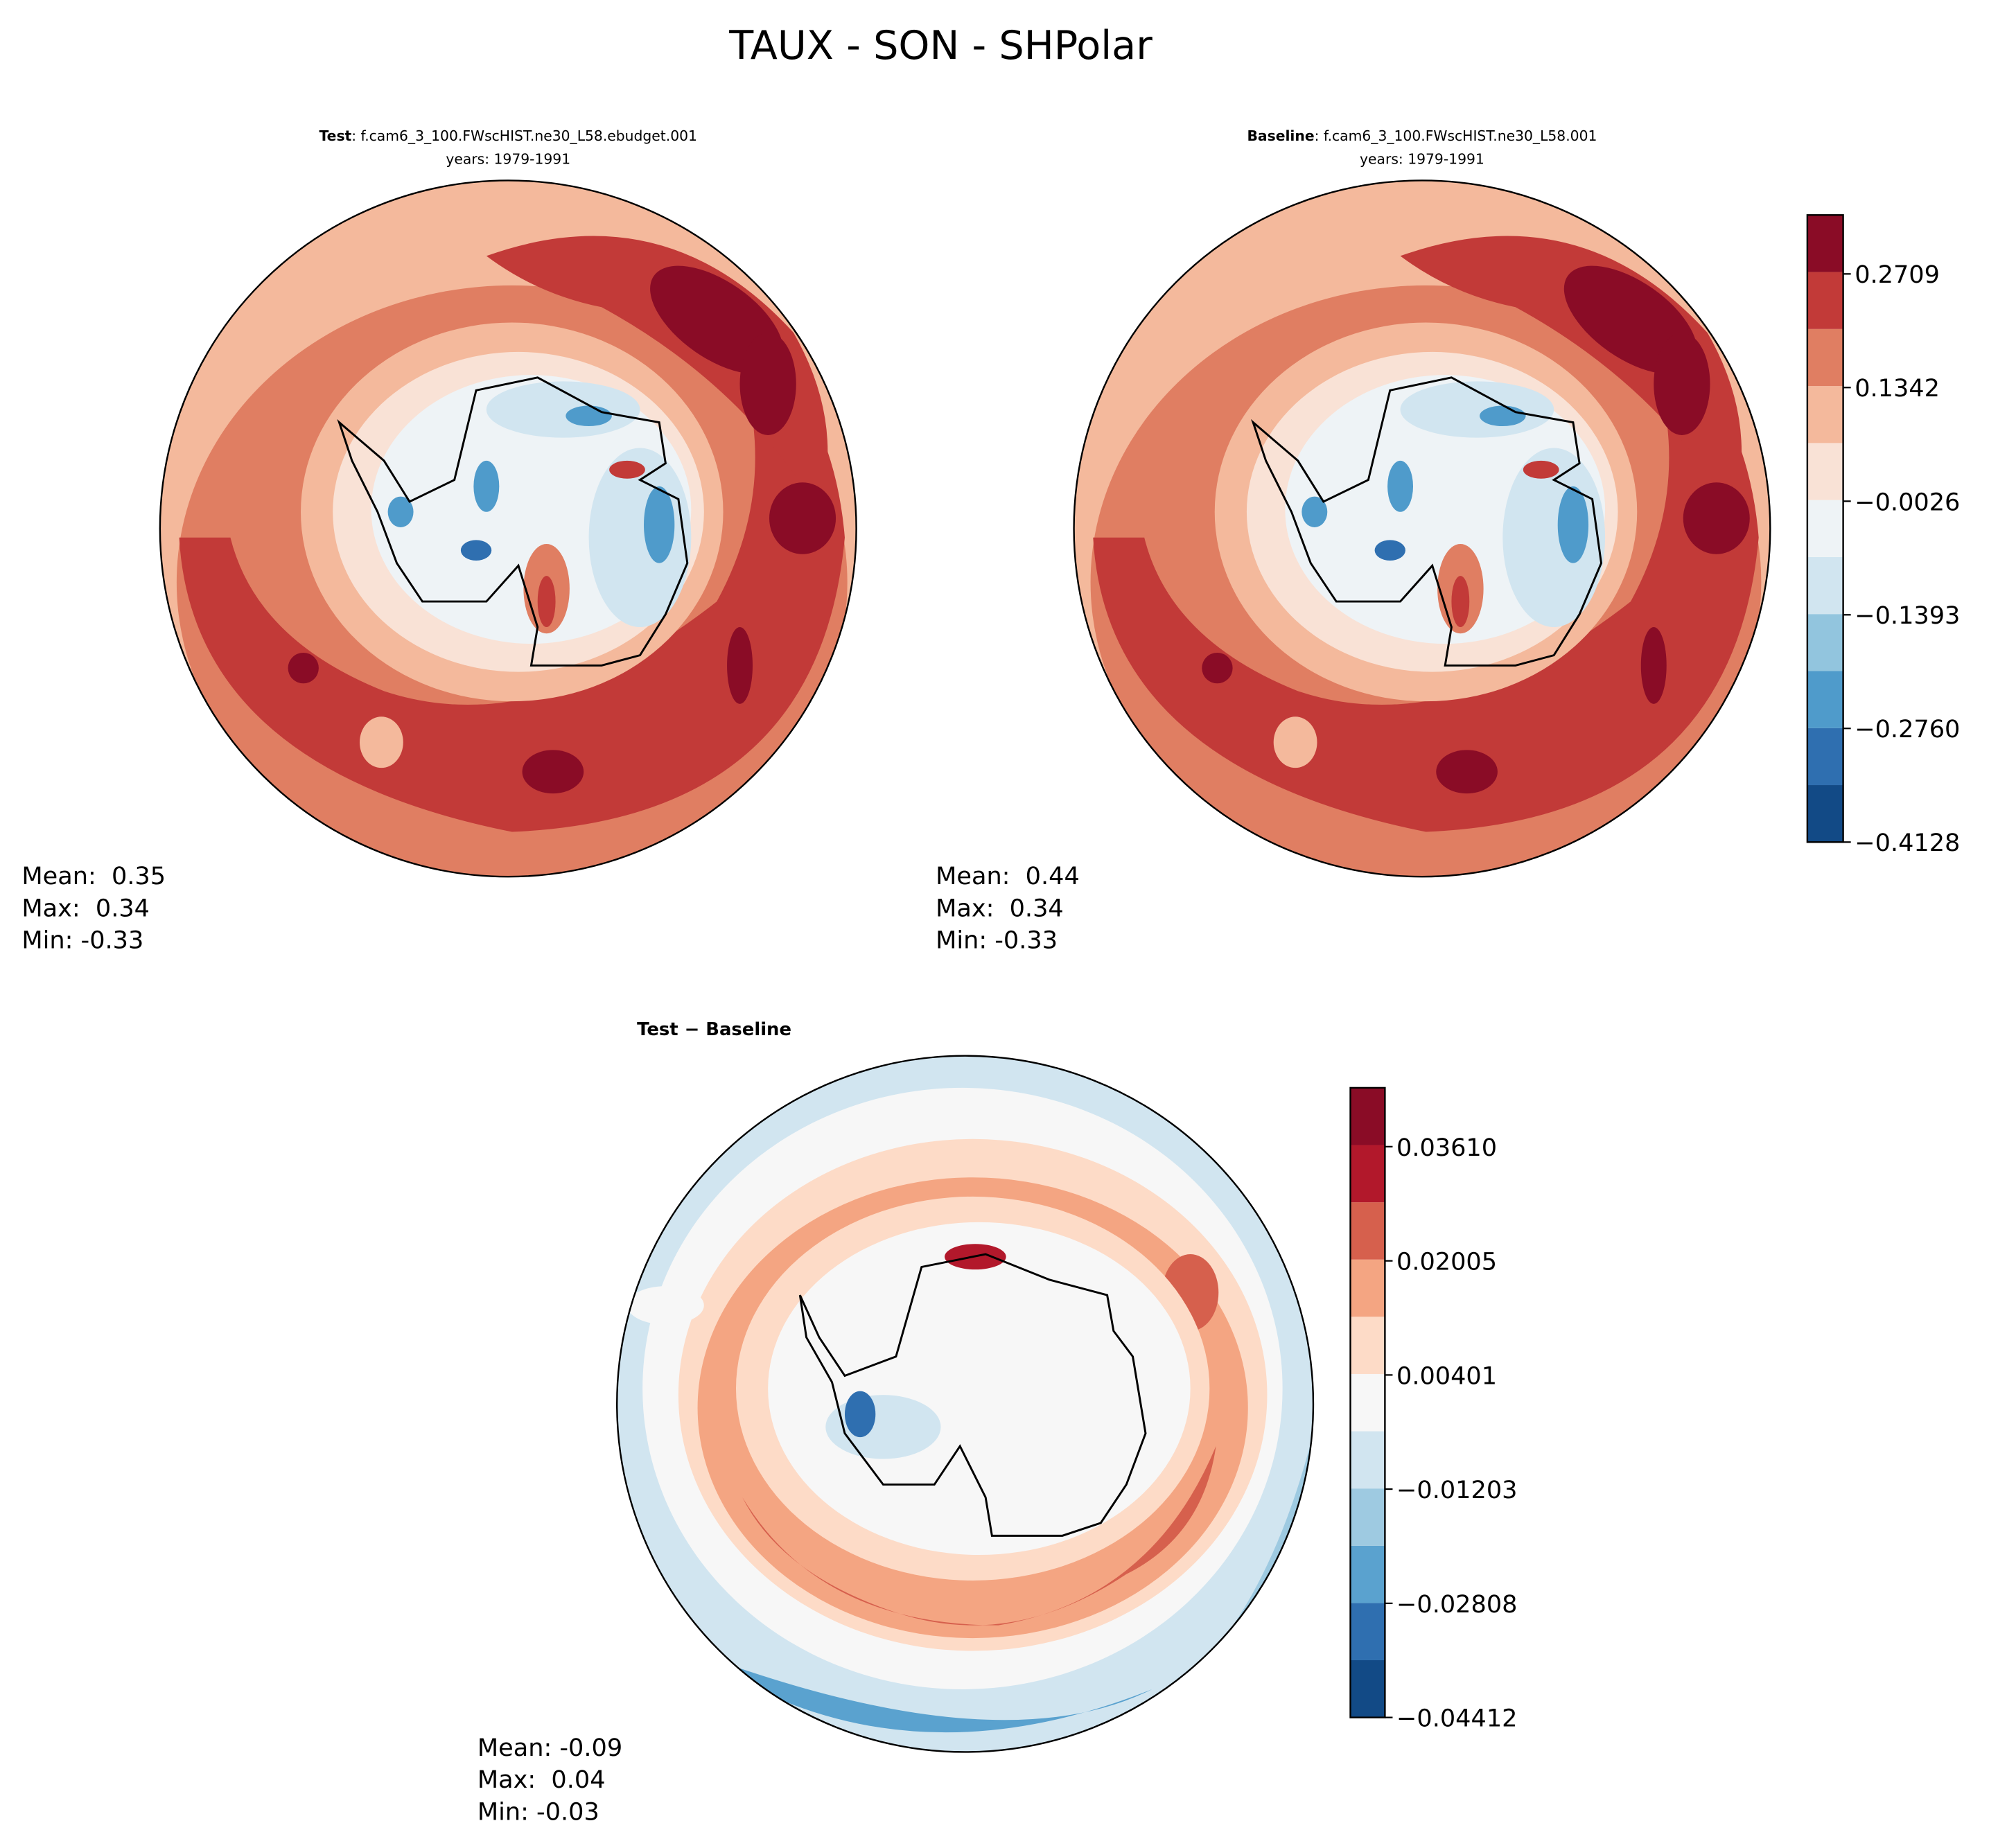 This screenshot has height=1848, width=2007. Describe the element at coordinates (1053, 876) in the screenshot. I see `stat-value: 0.44` at that location.